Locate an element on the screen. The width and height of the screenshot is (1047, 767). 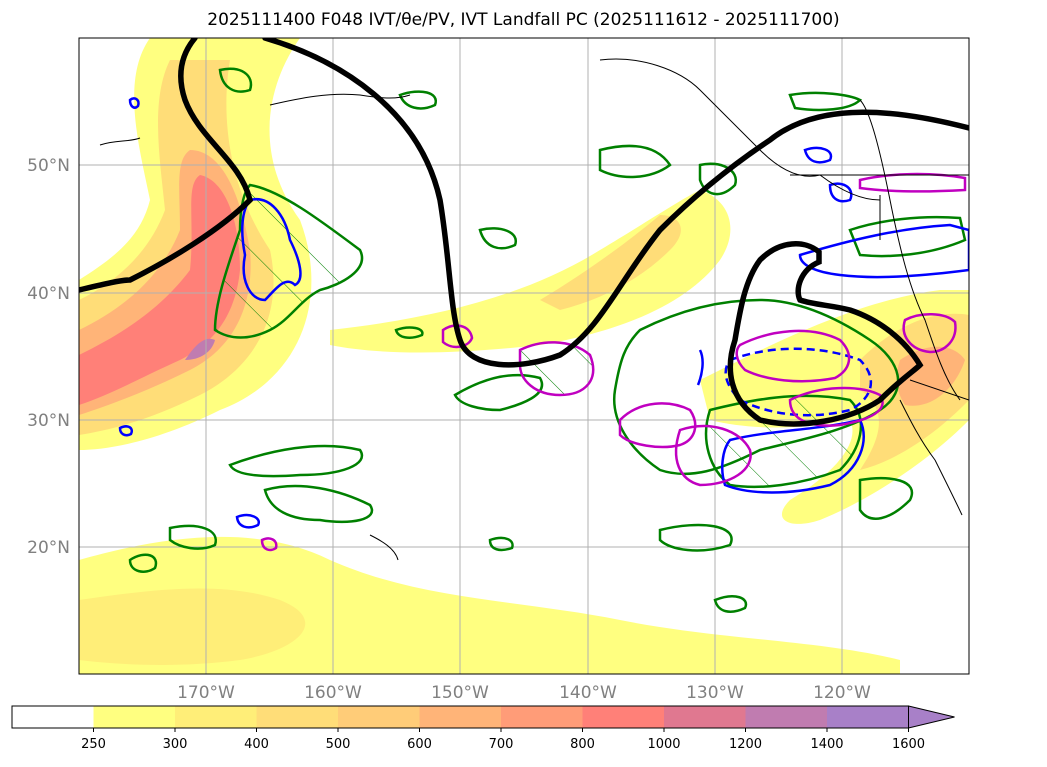
colorbar-tick-label: 1200 is located at coordinates (745, 744).